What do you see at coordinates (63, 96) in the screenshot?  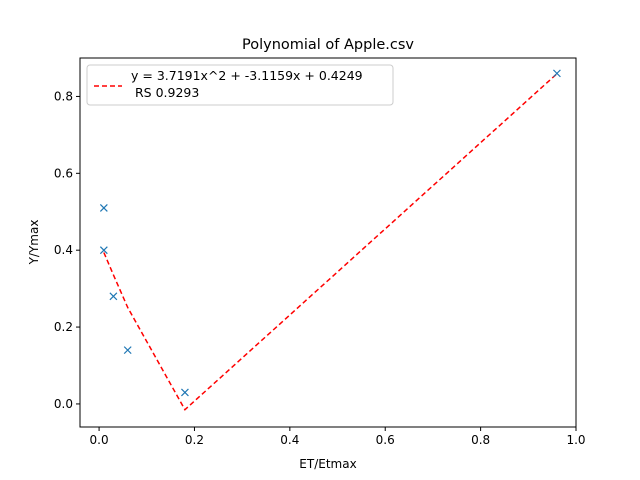 I see `y-tick-label: 0.8` at bounding box center [63, 96].